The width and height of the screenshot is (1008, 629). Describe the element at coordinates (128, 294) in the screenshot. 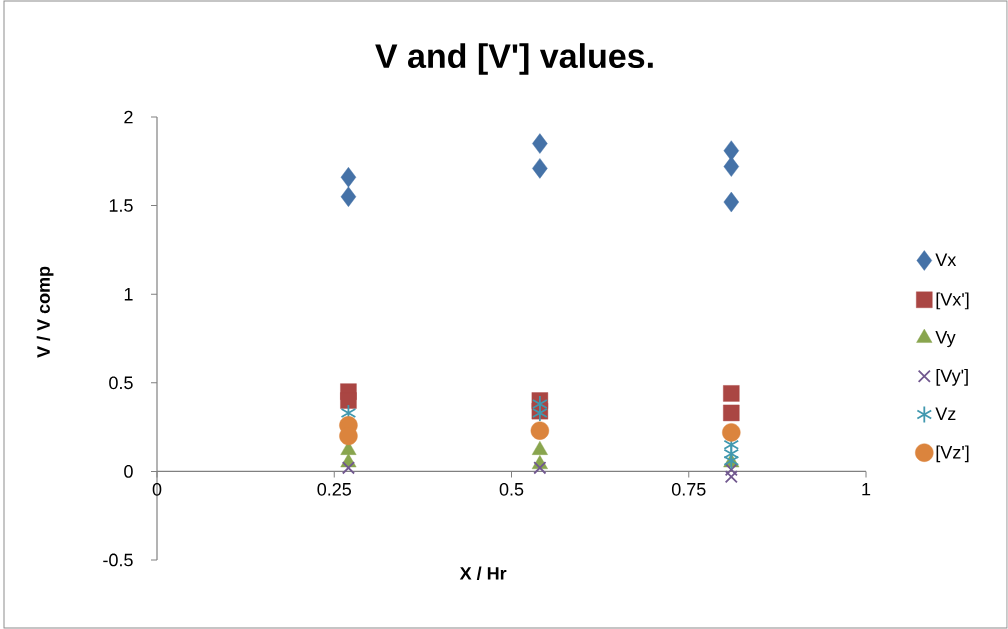

I see `y-tick-label: 1` at that location.